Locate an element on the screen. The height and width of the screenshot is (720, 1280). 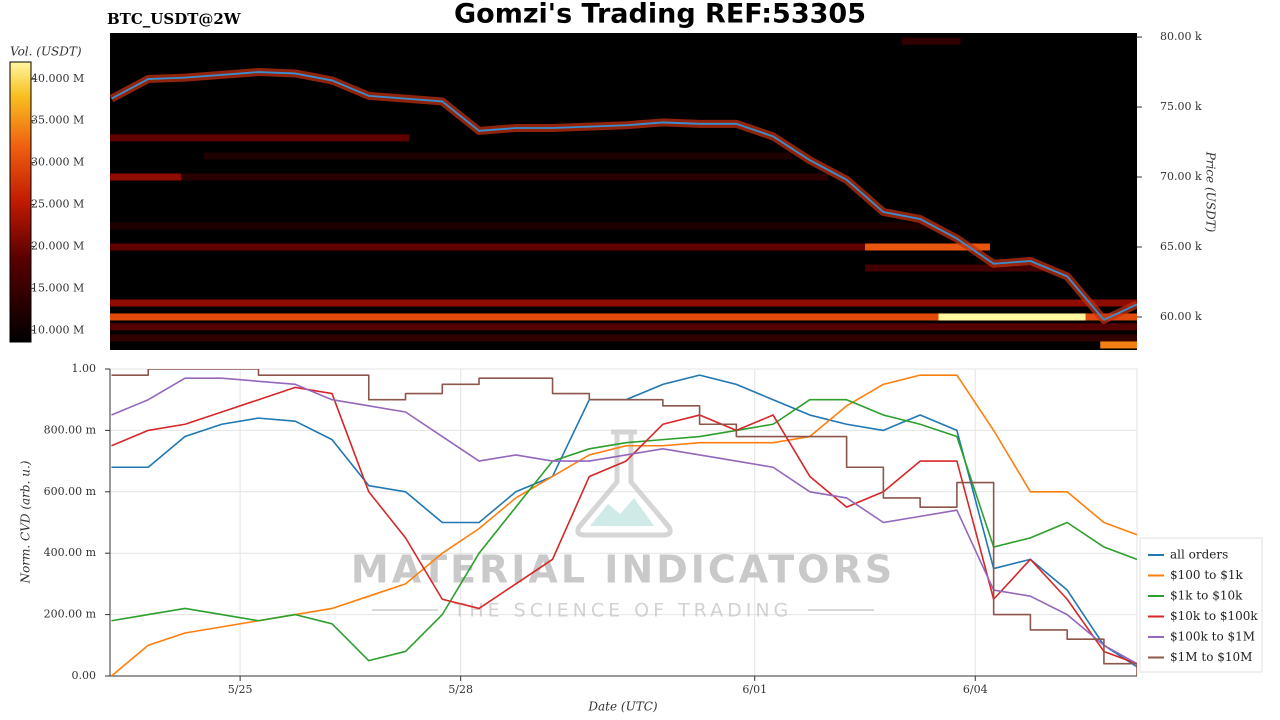
colorbar-tick-label: 15.000 M is located at coordinates (57, 287).